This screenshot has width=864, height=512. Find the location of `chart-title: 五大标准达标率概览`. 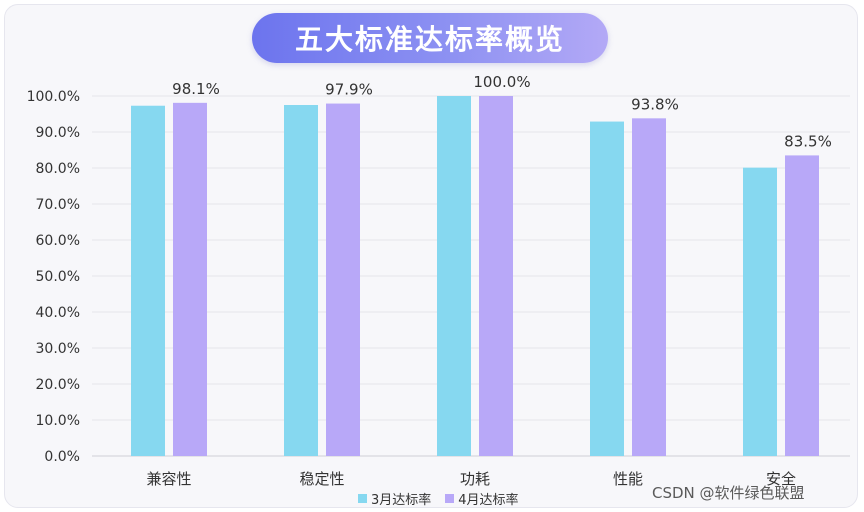

chart-title: 五大标准达标率概览 is located at coordinates (429, 39).